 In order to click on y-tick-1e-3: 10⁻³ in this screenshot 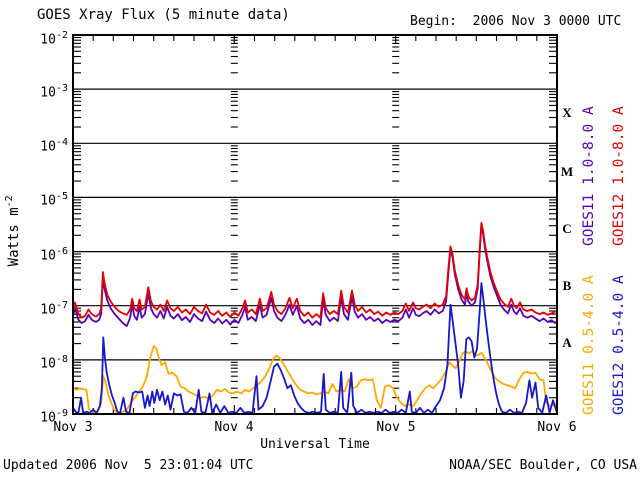, I will do `click(54, 92)`.